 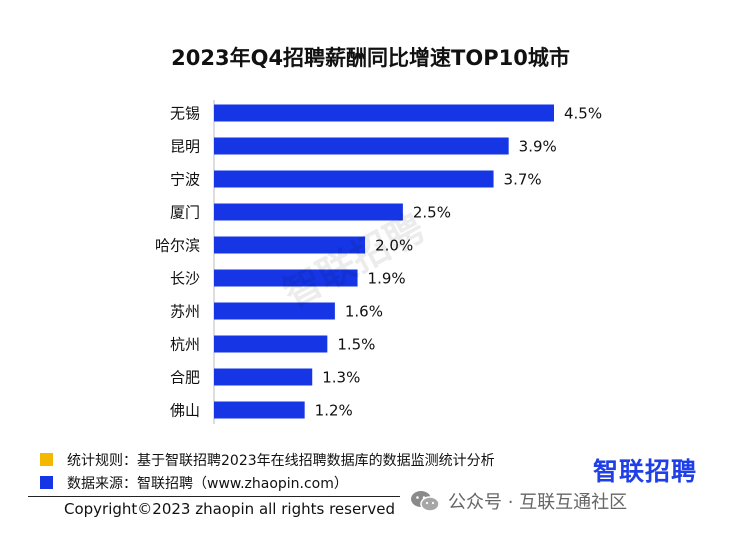 I want to click on value-label: 4.5%, so click(x=583, y=114).